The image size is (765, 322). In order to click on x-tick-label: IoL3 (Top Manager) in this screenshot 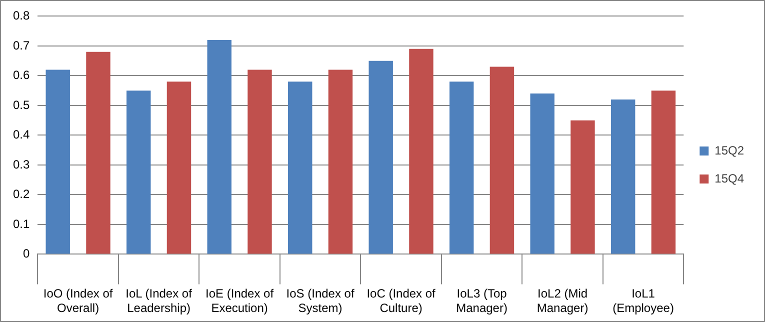, I will do `click(482, 301)`.